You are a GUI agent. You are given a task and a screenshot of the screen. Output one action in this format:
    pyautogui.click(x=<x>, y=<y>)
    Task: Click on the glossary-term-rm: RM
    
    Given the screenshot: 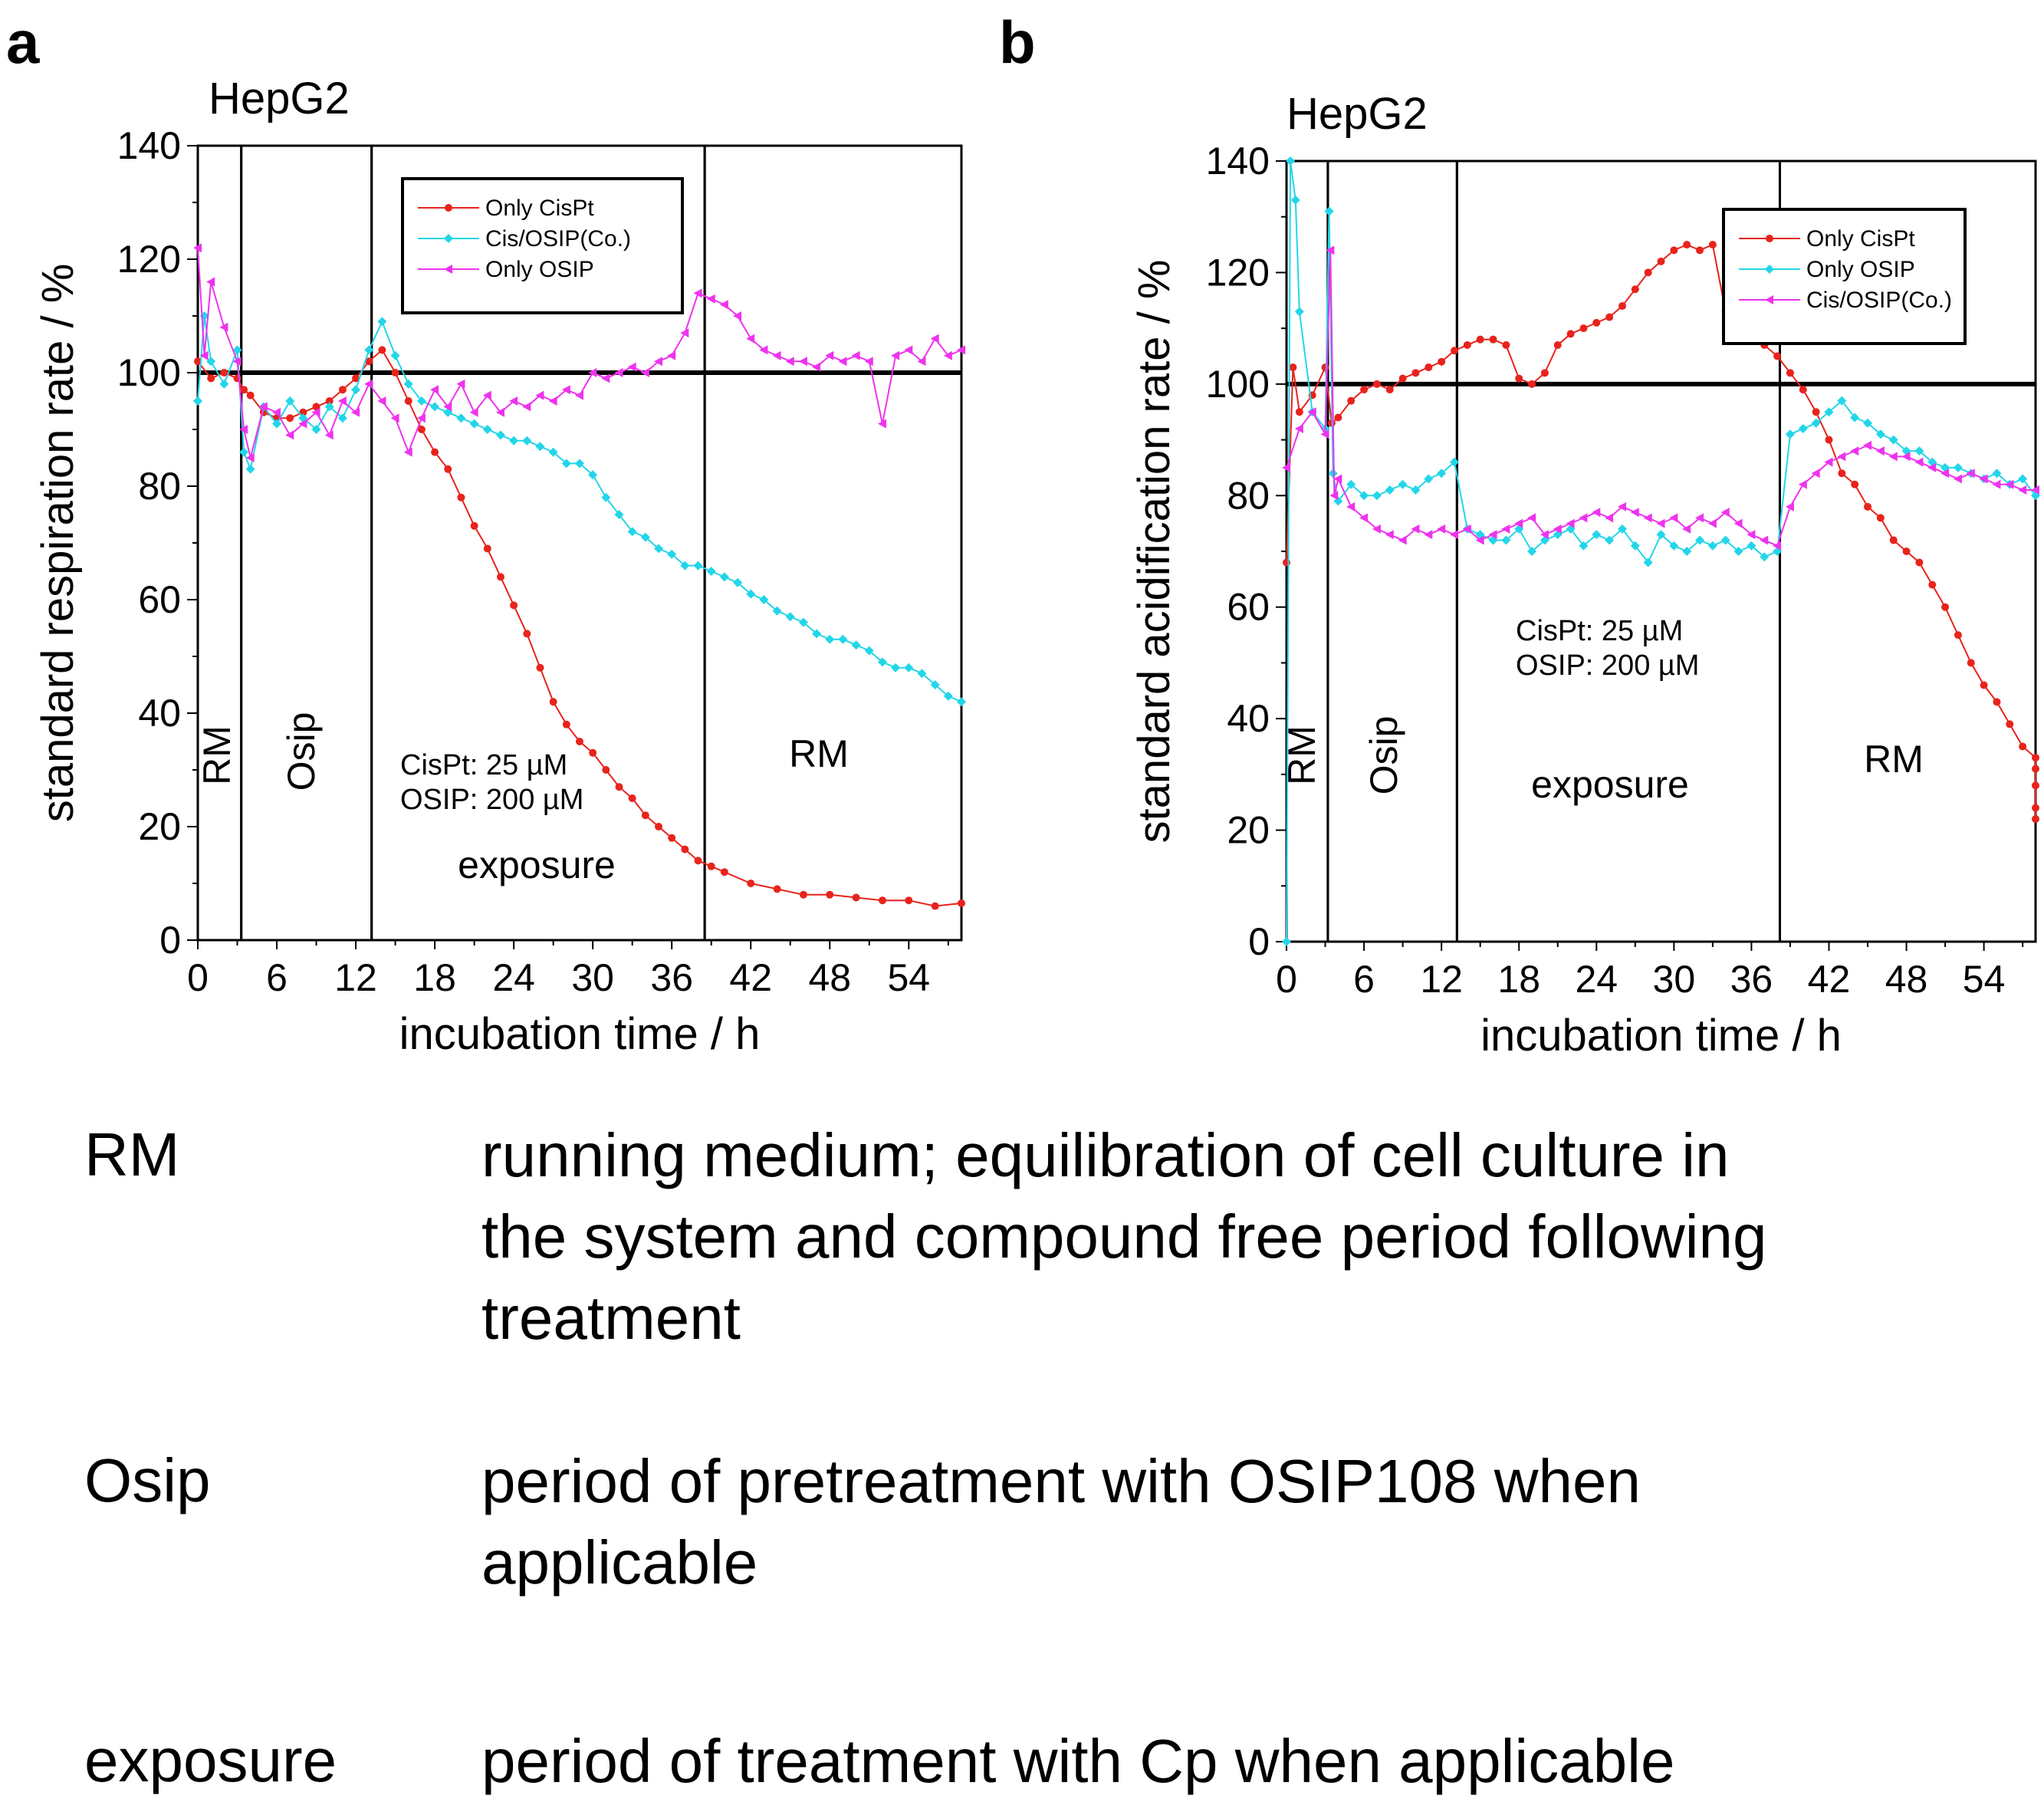 What is the action you would take?
    pyautogui.click(x=132, y=1154)
    